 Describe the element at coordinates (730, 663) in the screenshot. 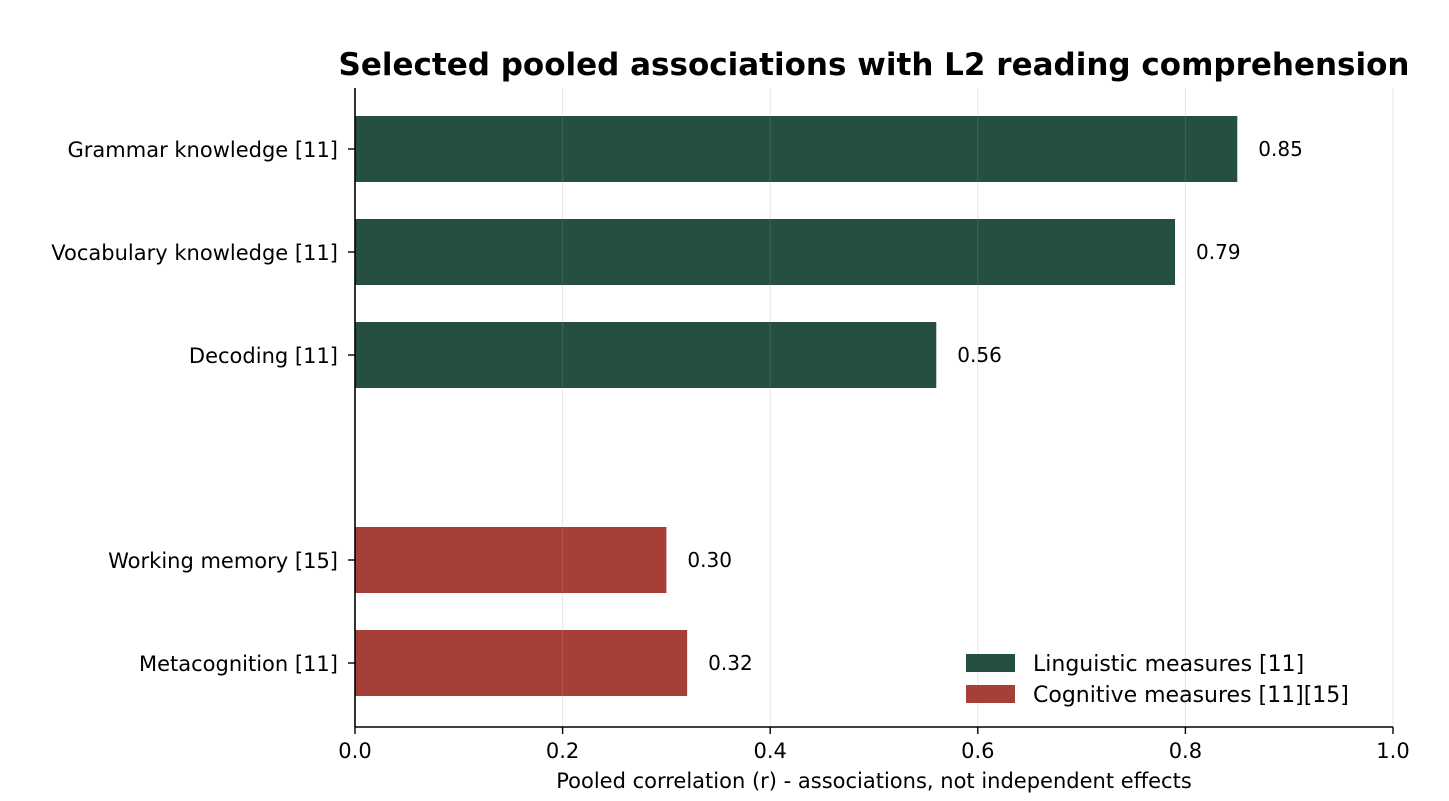

I see `value-label-4: 0.32` at that location.